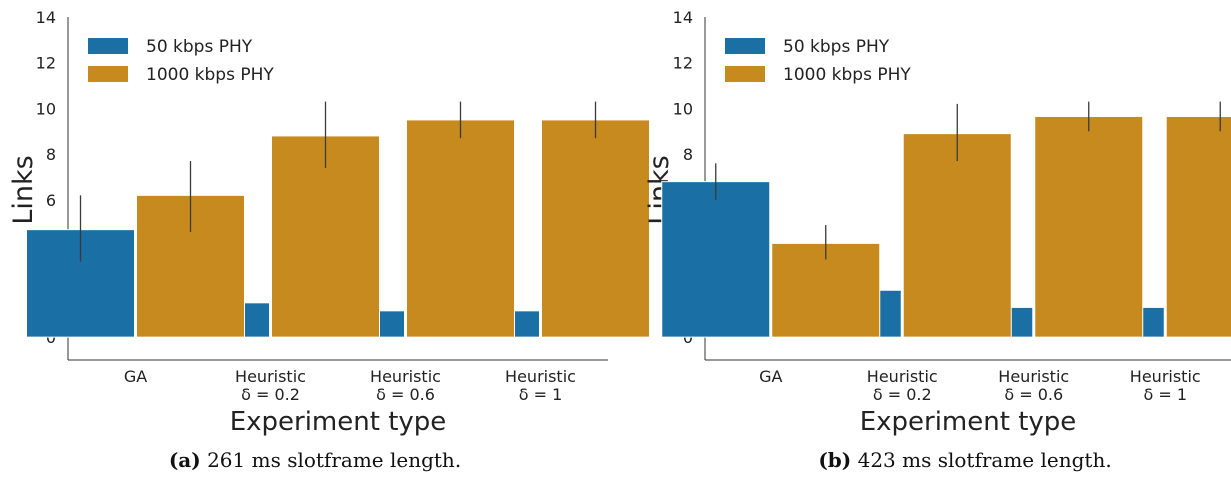 This screenshot has width=1231, height=491. I want to click on caption-b: (b) 423 ms slotframe length., so click(965, 460).